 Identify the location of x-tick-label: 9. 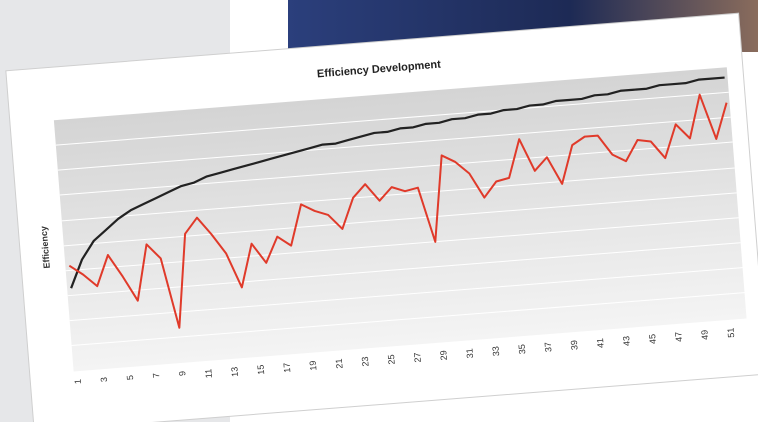
(182, 374).